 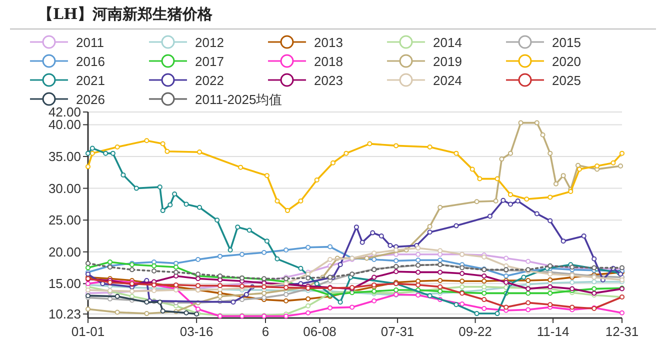 I want to click on y-tick-label: 10.23, so click(x=64, y=314).